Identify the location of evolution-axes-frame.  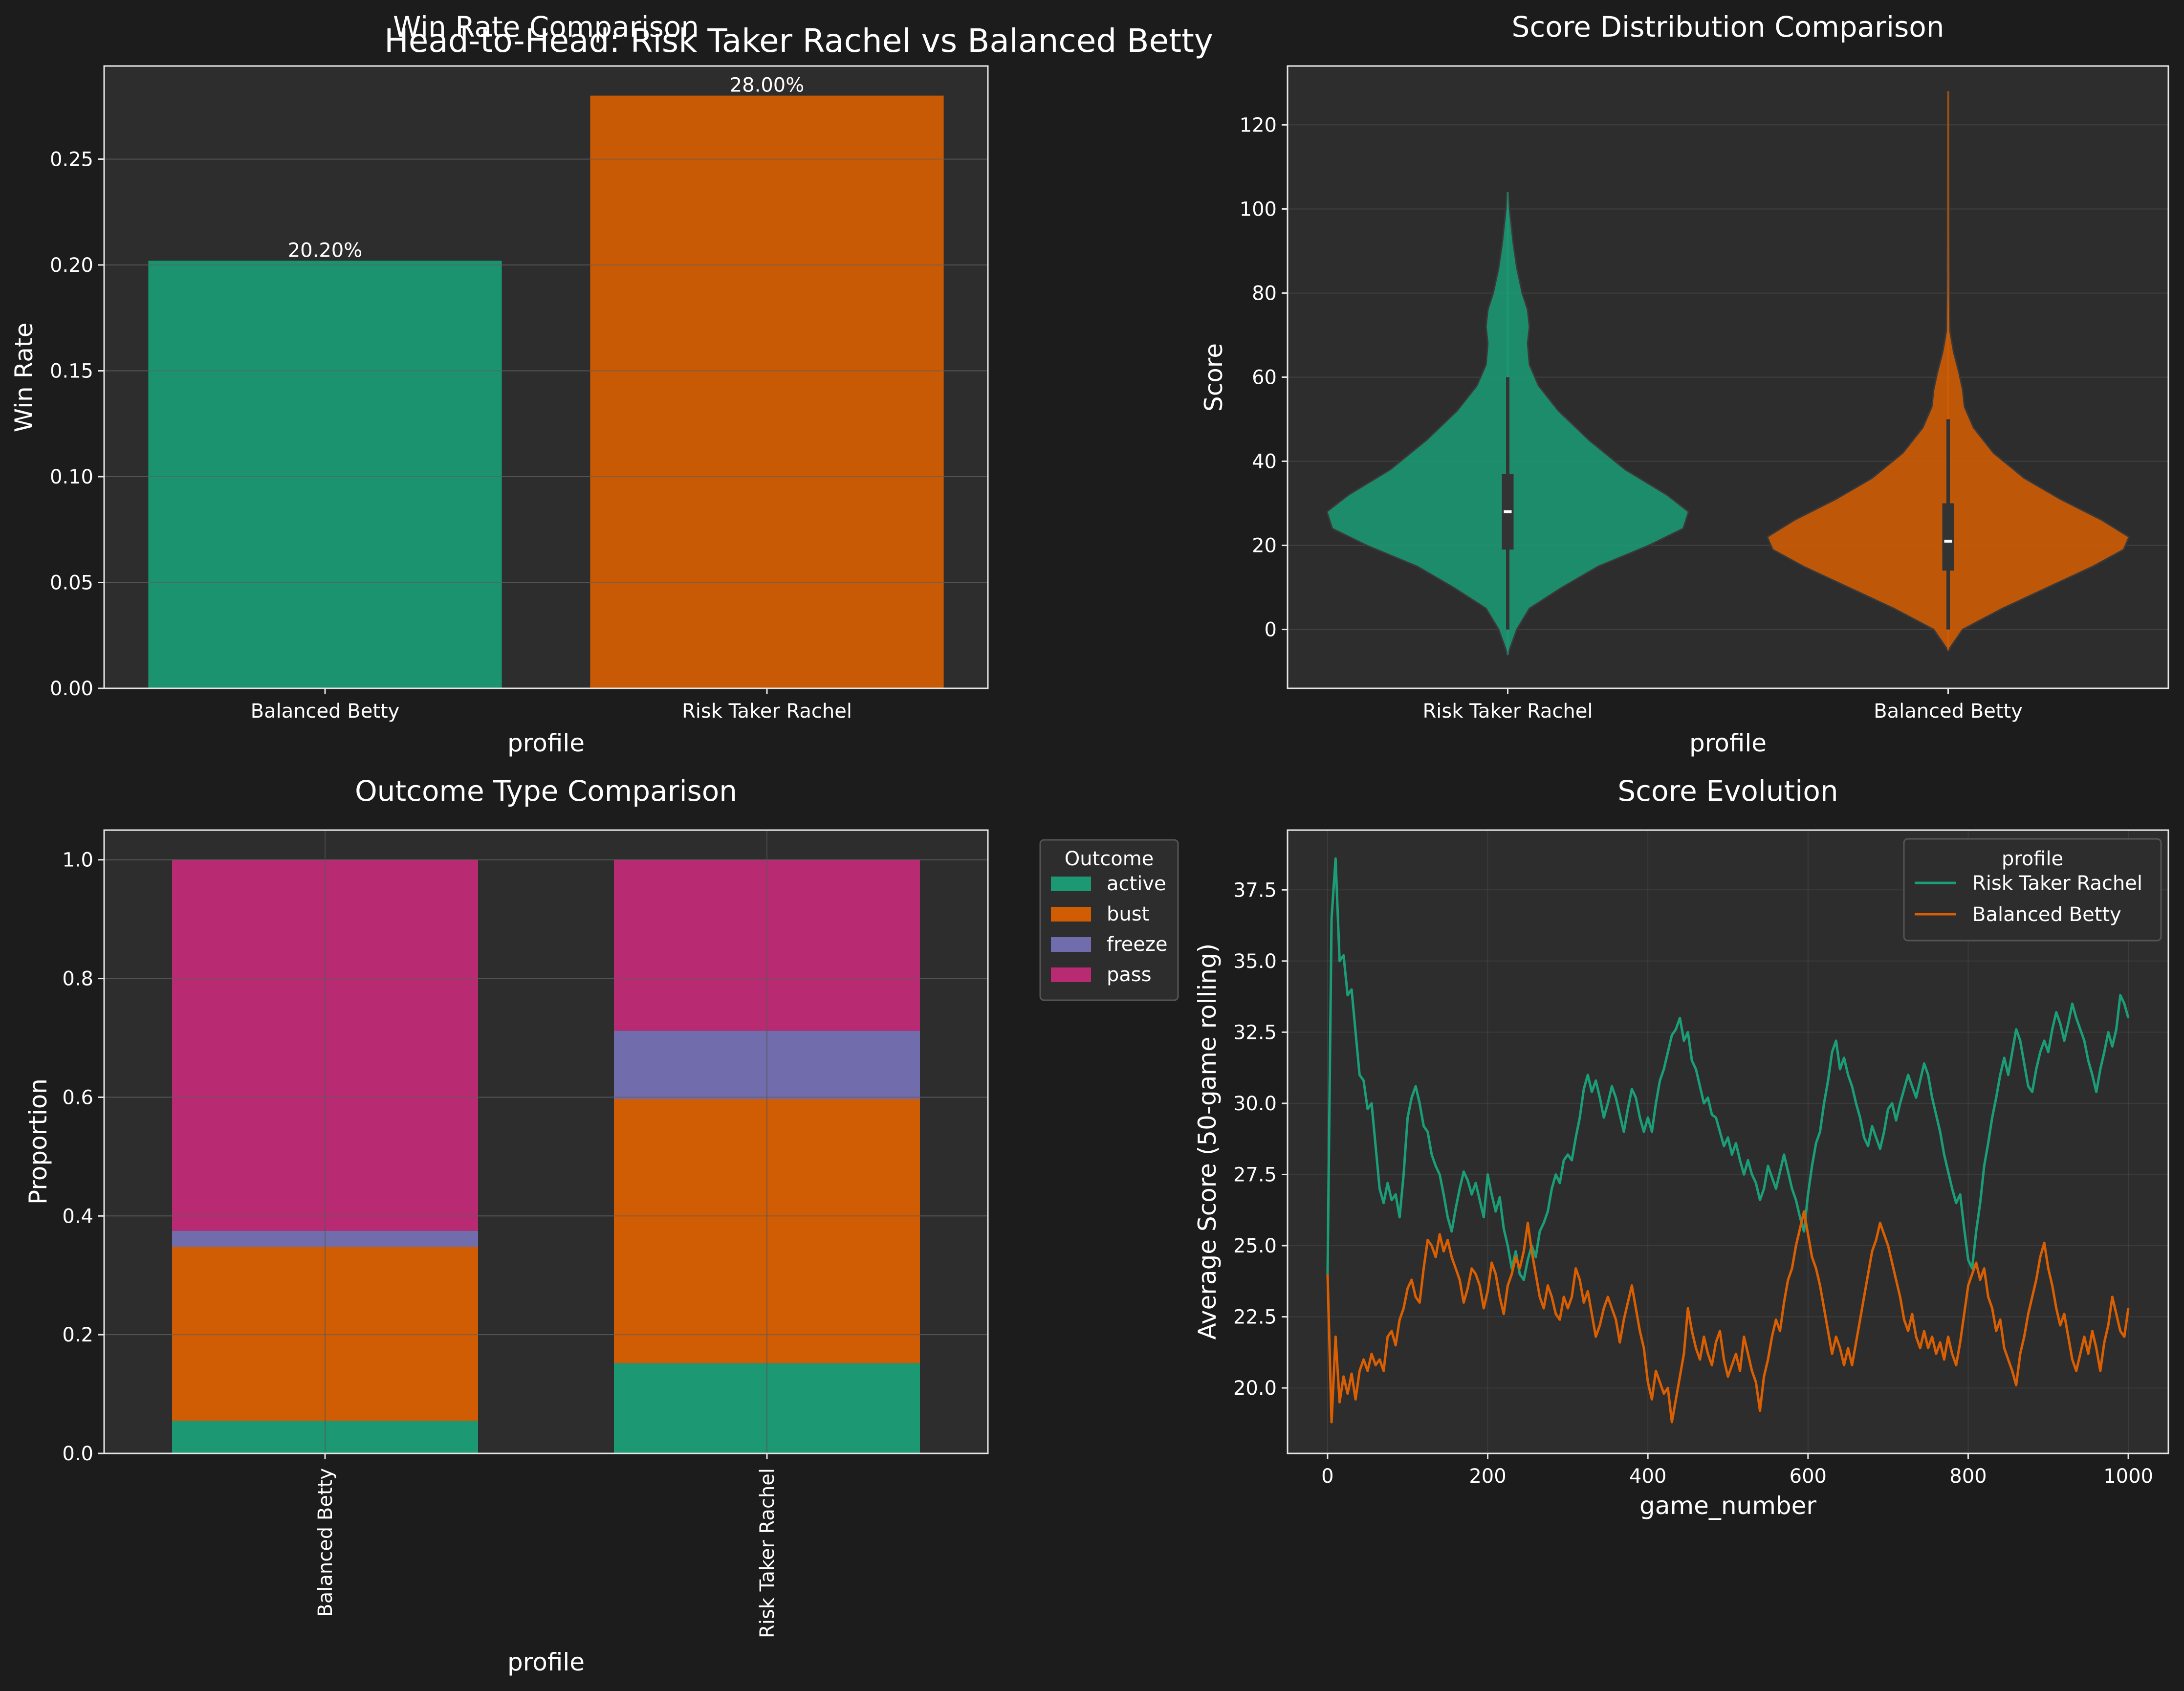
(1728, 1142).